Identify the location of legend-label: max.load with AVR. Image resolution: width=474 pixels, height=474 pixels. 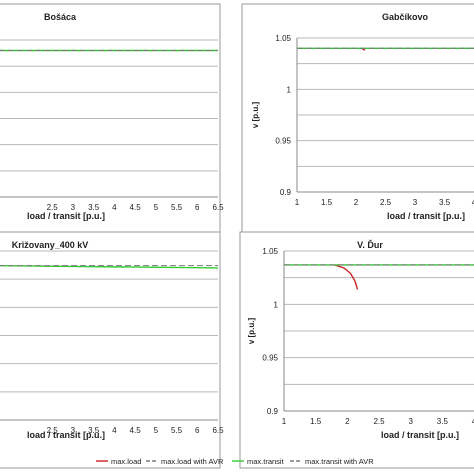
(192, 461).